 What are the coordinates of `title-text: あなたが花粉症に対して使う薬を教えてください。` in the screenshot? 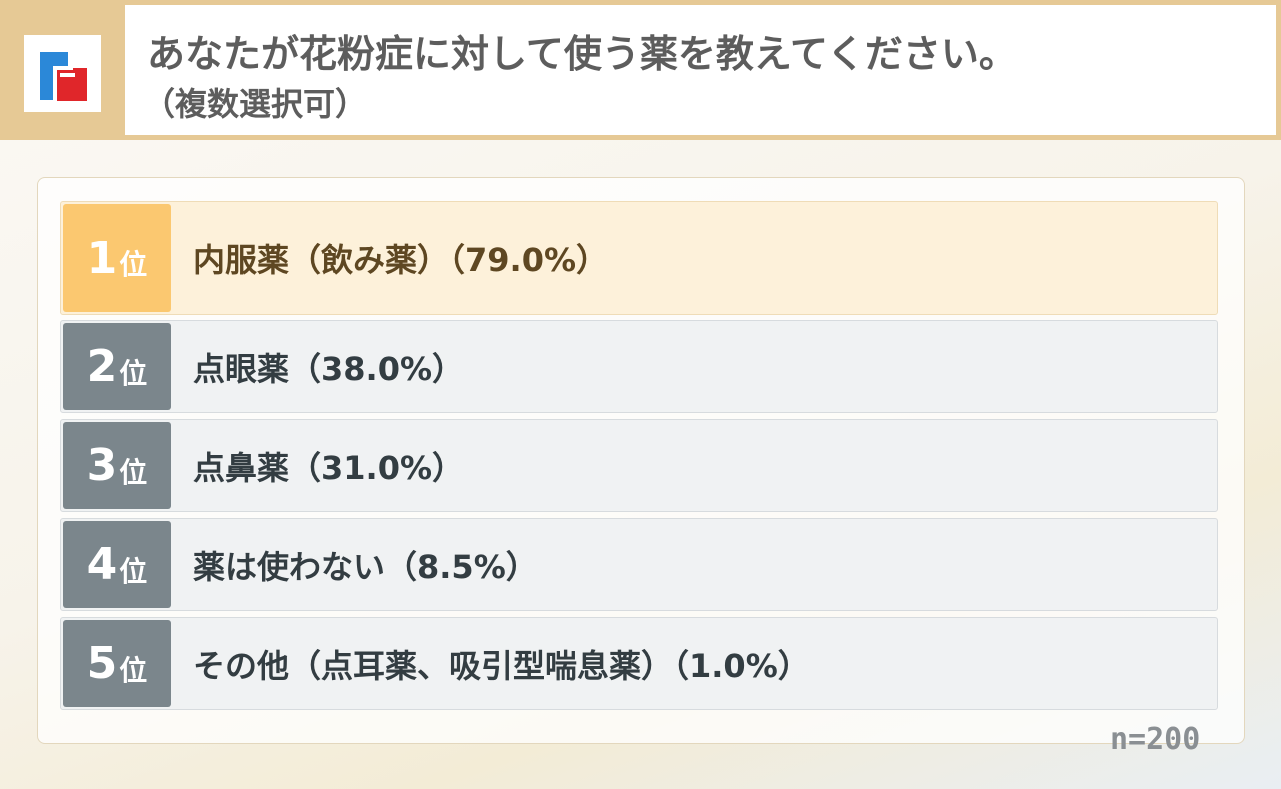 It's located at (582, 54).